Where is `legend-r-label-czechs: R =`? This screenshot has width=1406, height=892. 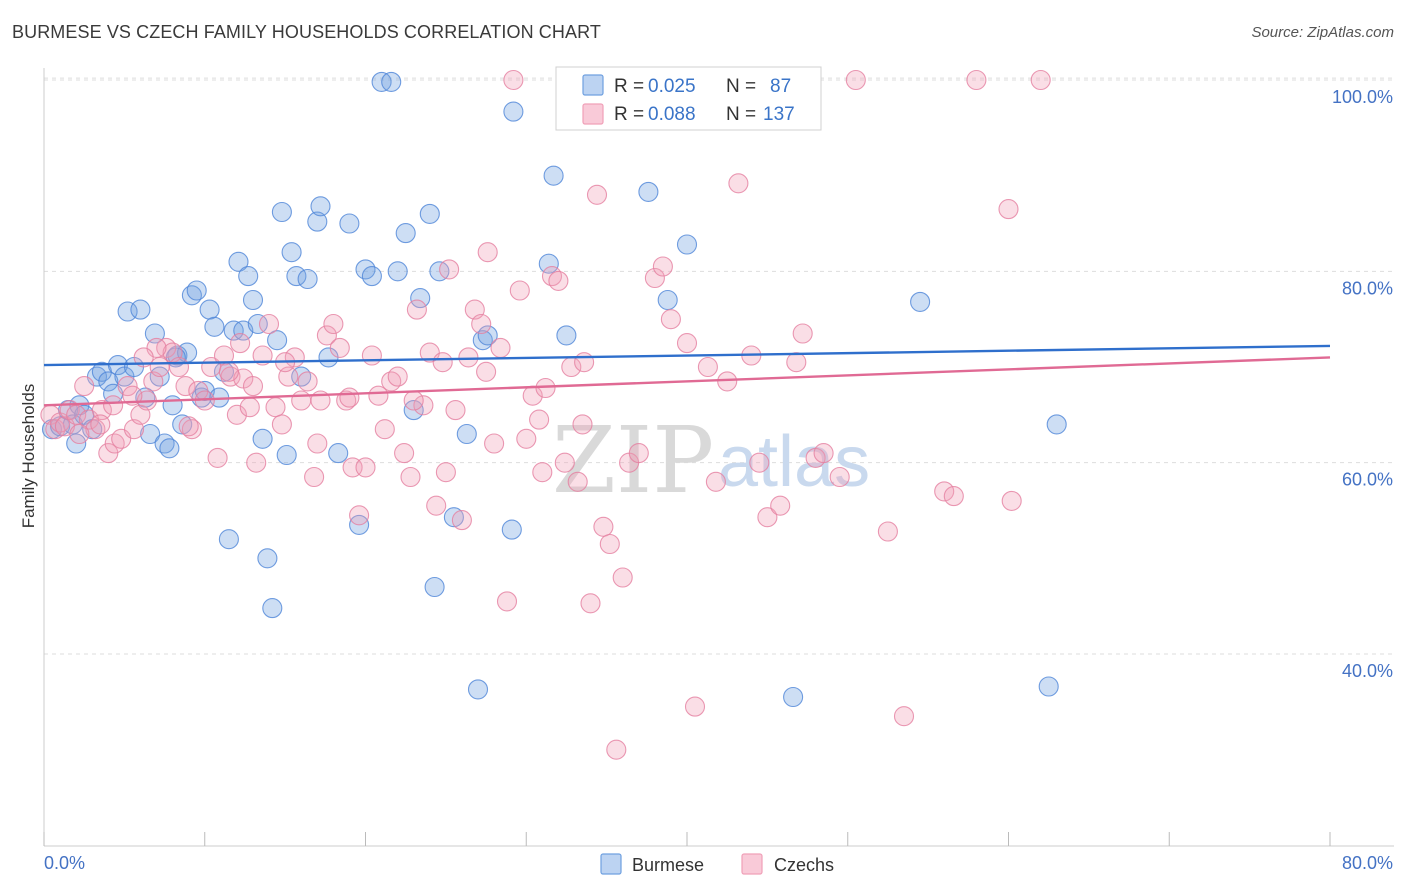 legend-r-label-czechs: R = is located at coordinates (629, 114).